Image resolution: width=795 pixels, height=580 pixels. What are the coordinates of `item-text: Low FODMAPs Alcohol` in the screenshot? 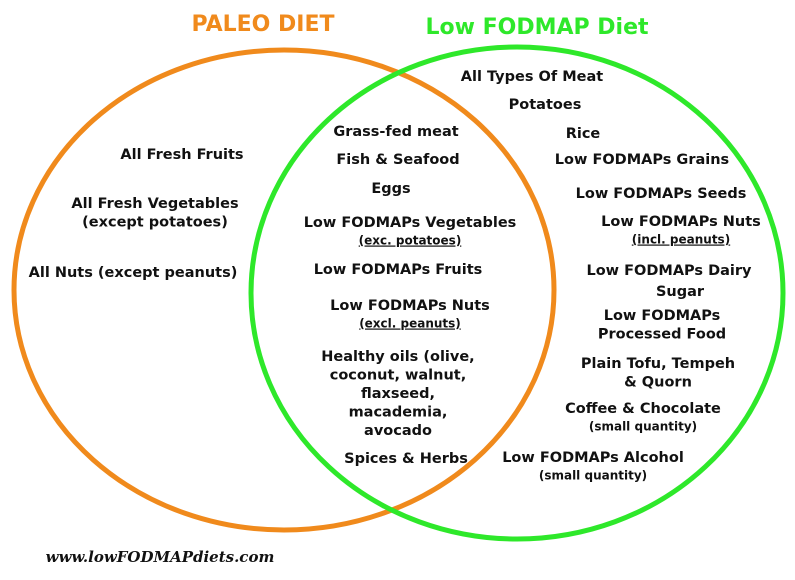 It's located at (593, 458).